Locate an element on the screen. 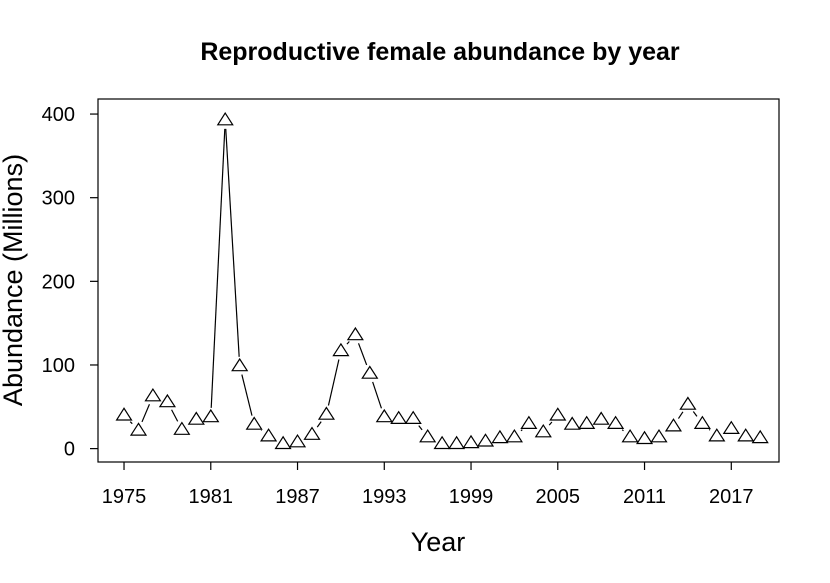 Image resolution: width=830 pixels, height=583 pixels. chart-title: Reproductive female abundance by year is located at coordinates (440, 52).